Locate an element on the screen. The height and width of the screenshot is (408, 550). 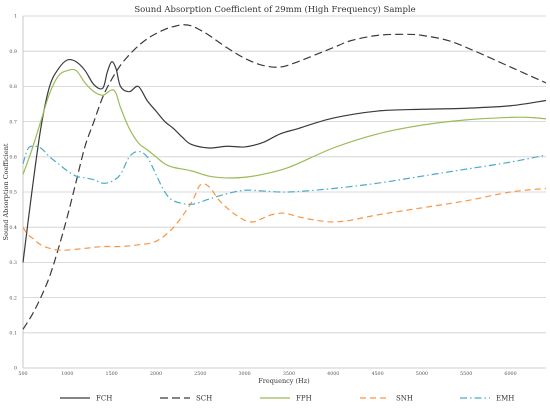
y-tick-labels: 0 0.1 0.2 0.3 0.4 0.5 0.6 0.7 0.8 0.9 1 is located at coordinates (13, 193).